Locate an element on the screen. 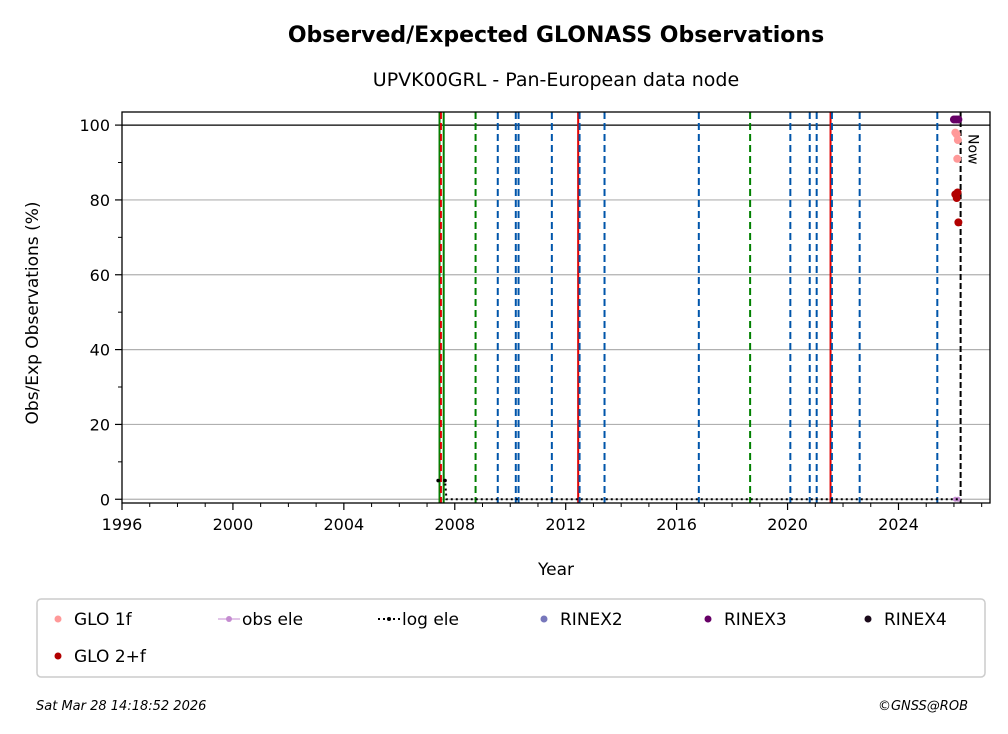 The image size is (1008, 734). legend-item: obs ele is located at coordinates (260, 620).